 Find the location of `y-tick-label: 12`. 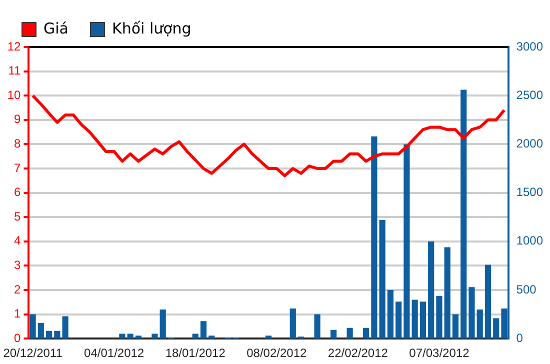

y-tick-label: 12 is located at coordinates (14, 46).